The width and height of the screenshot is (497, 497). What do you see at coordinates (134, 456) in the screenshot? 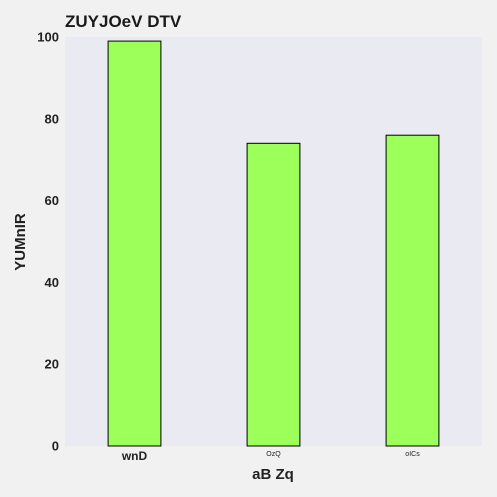
I see `x-tick-label-wnd: wnD` at bounding box center [134, 456].